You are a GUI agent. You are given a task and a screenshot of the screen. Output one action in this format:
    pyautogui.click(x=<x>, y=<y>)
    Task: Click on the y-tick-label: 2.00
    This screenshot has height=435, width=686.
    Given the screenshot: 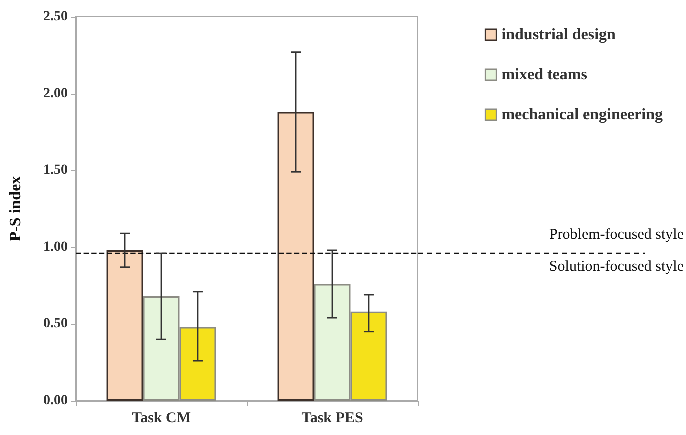 What is the action you would take?
    pyautogui.click(x=56, y=94)
    